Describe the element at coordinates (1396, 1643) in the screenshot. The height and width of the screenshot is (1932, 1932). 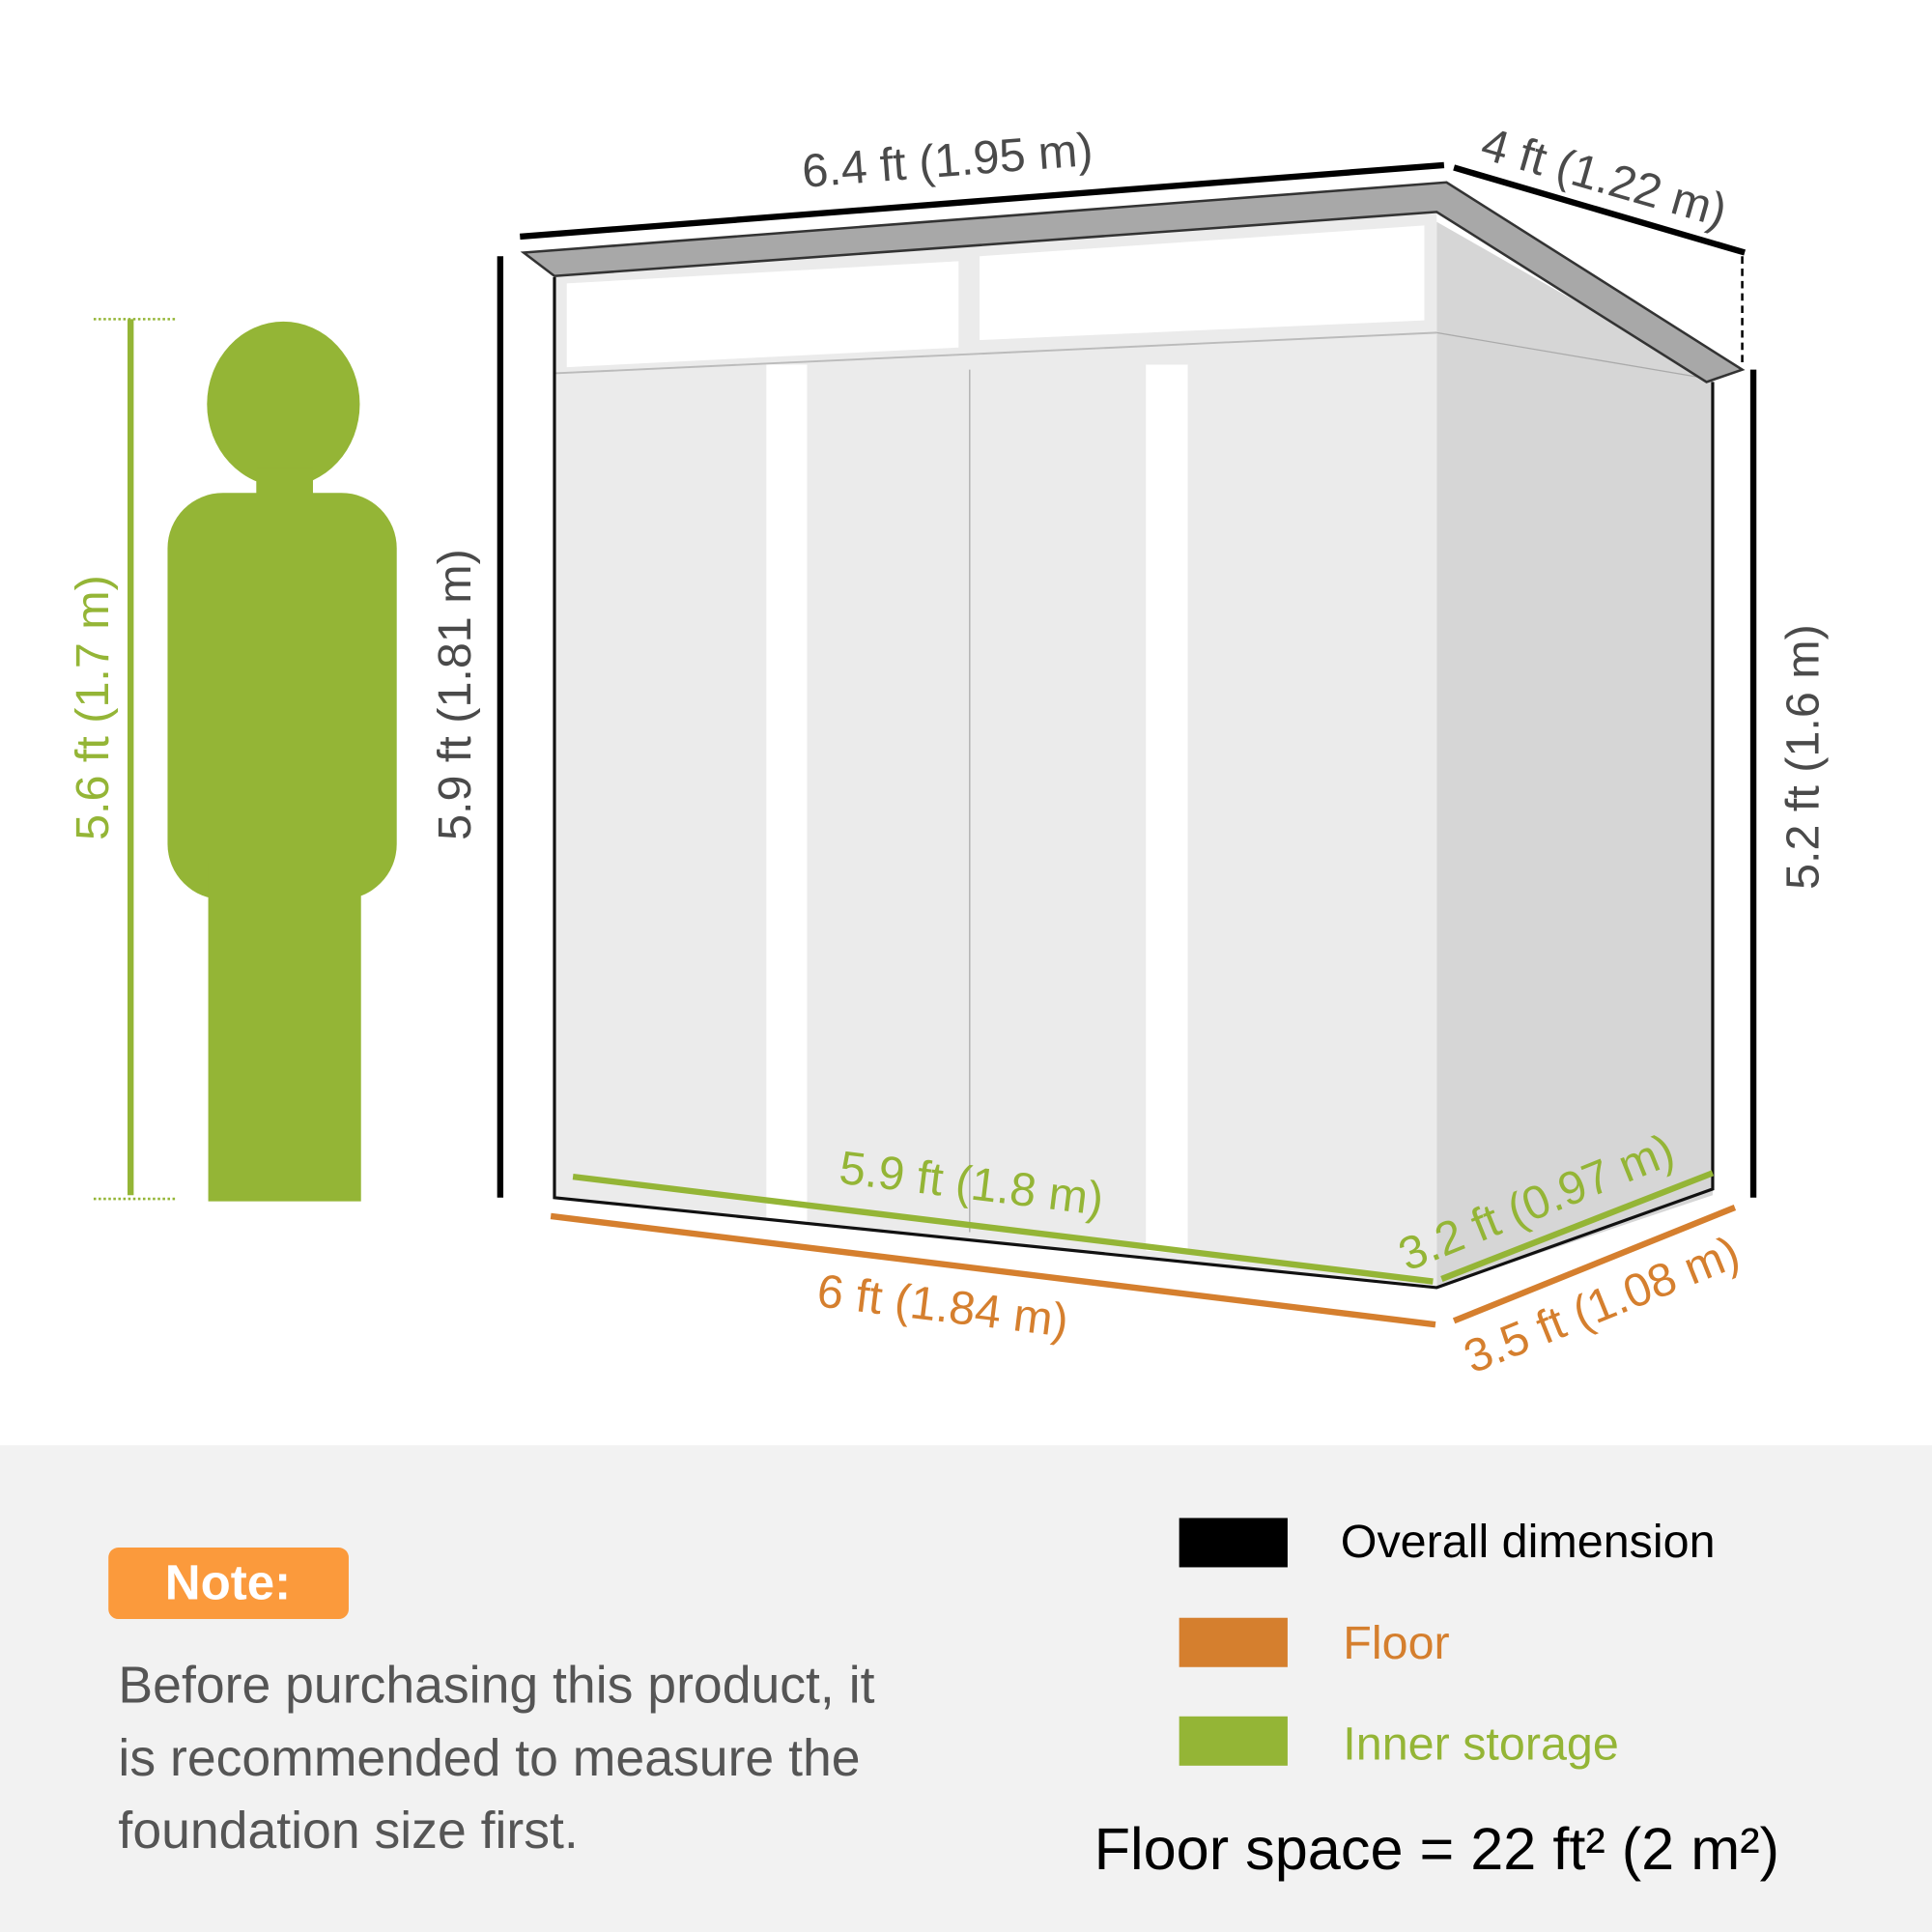
I see `legend-label-floor: Floor` at that location.